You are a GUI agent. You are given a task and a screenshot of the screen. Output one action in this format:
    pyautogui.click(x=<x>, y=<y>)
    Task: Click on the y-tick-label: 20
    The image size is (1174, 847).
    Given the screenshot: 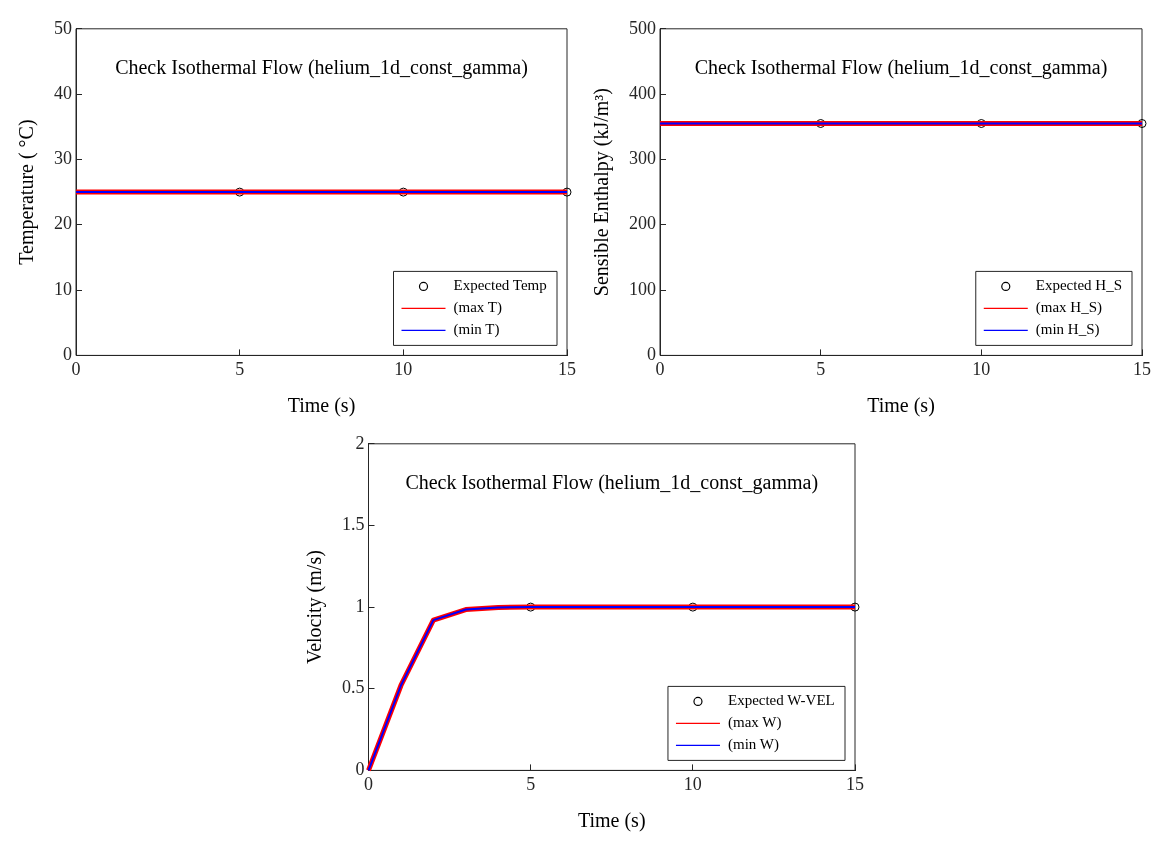 What is the action you would take?
    pyautogui.click(x=63, y=223)
    